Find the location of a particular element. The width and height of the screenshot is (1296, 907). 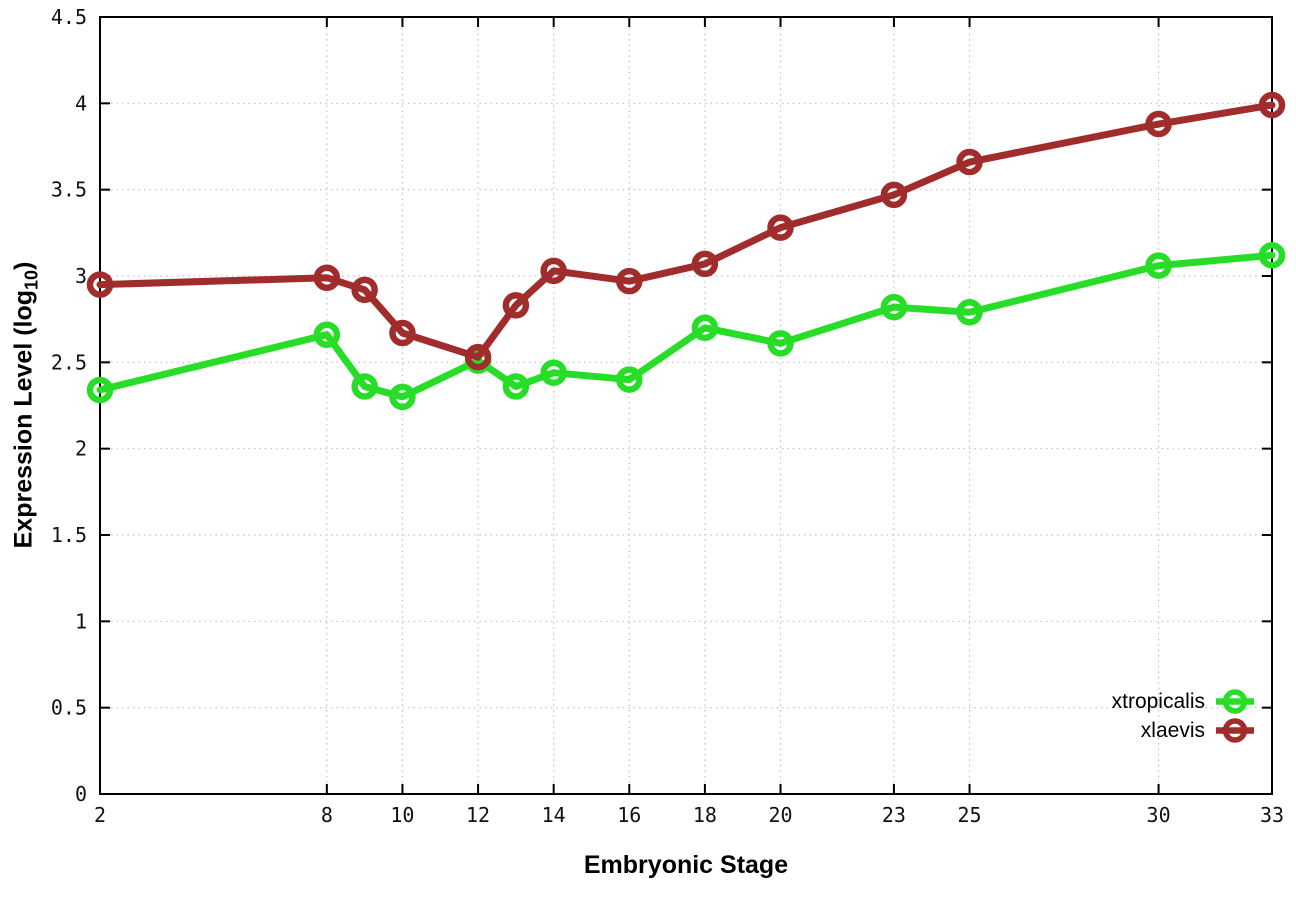

y-tick-label: 3 is located at coordinates (81, 276).